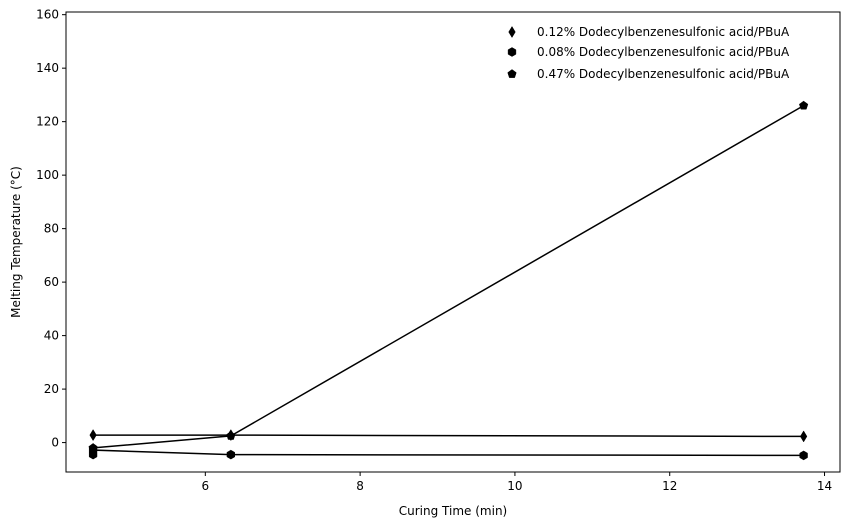 This screenshot has width=850, height=527. I want to click on legend-marker-hexagon, so click(512, 52).